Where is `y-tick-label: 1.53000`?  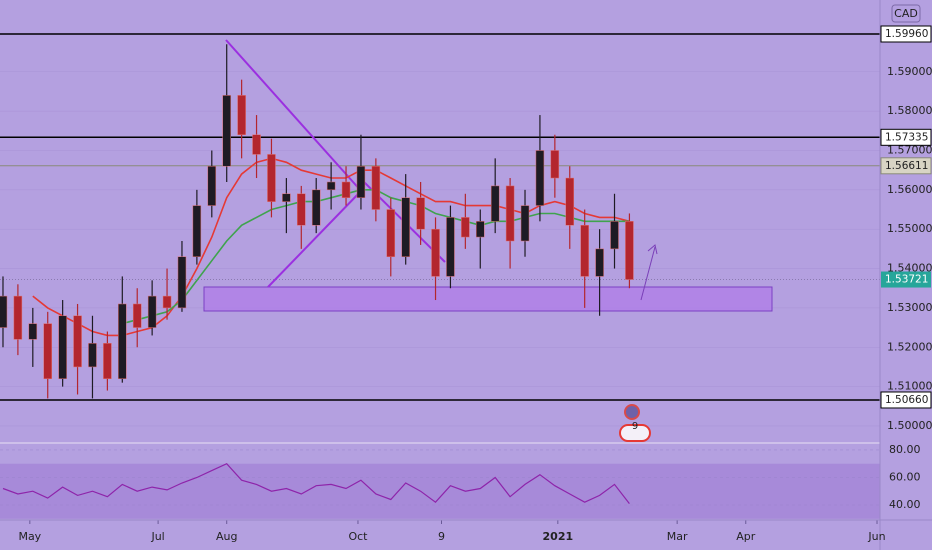 y-tick-label: 1.53000 is located at coordinates (909, 307).